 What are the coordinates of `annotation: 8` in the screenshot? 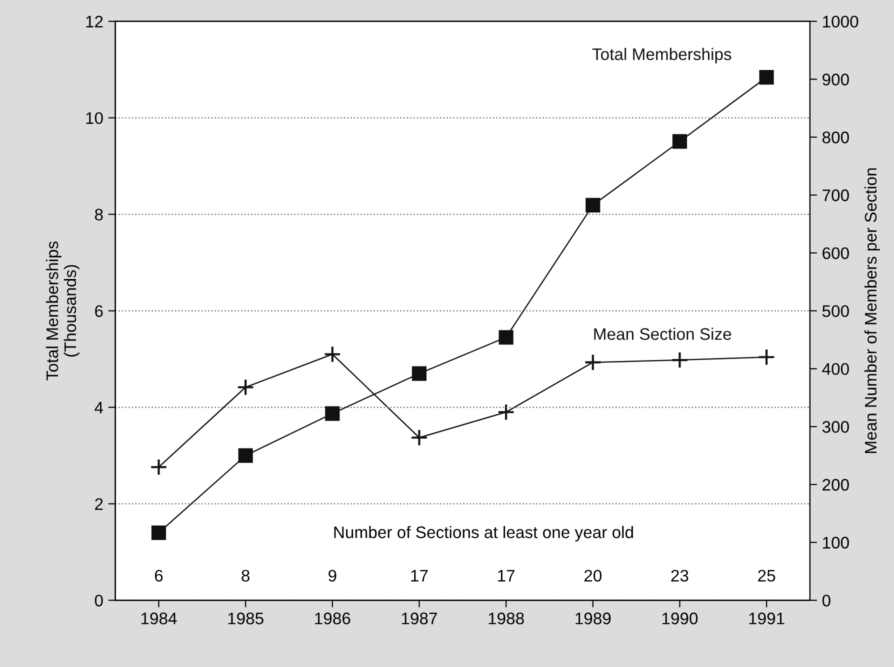 It's located at (246, 576).